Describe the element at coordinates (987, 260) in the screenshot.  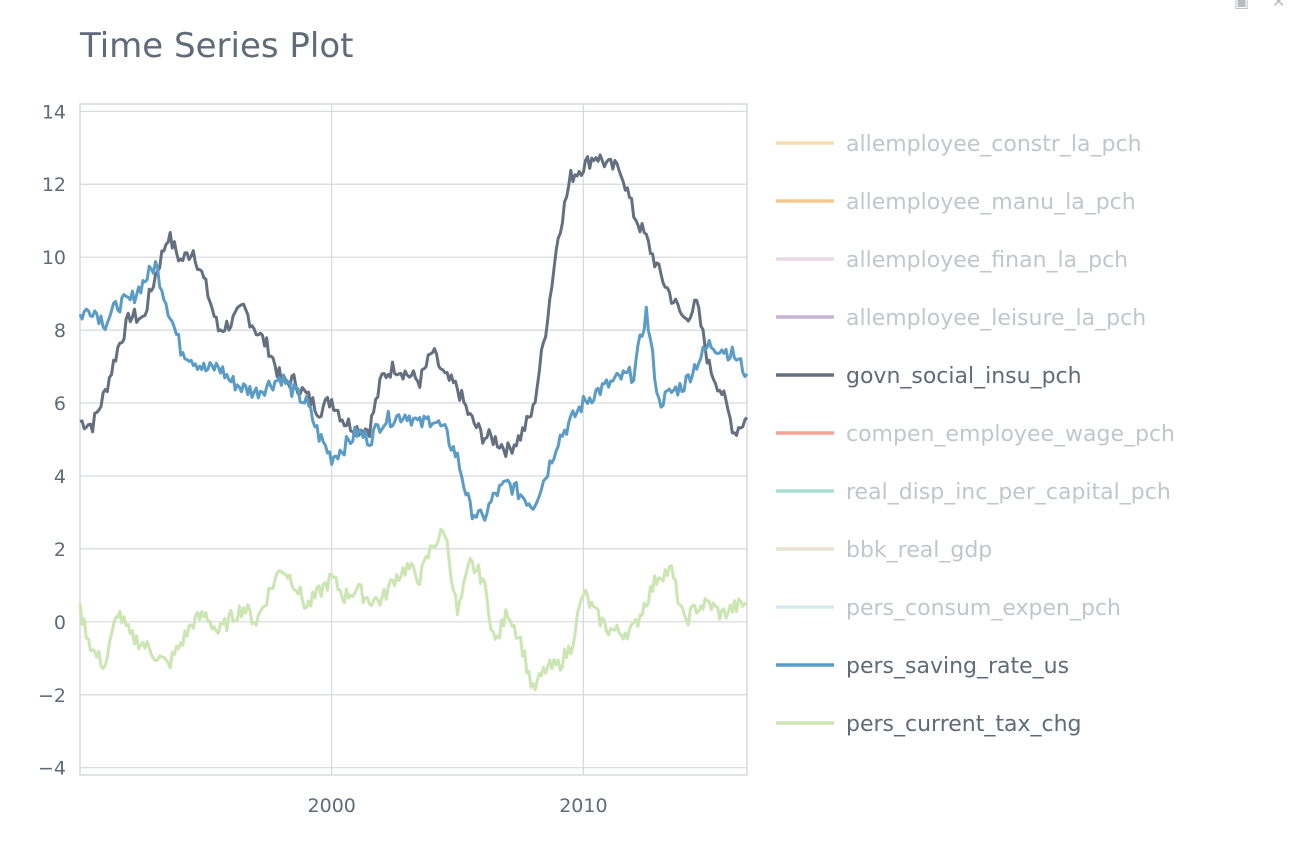
I see `legend-label: allemployee_finan_la_pch` at that location.